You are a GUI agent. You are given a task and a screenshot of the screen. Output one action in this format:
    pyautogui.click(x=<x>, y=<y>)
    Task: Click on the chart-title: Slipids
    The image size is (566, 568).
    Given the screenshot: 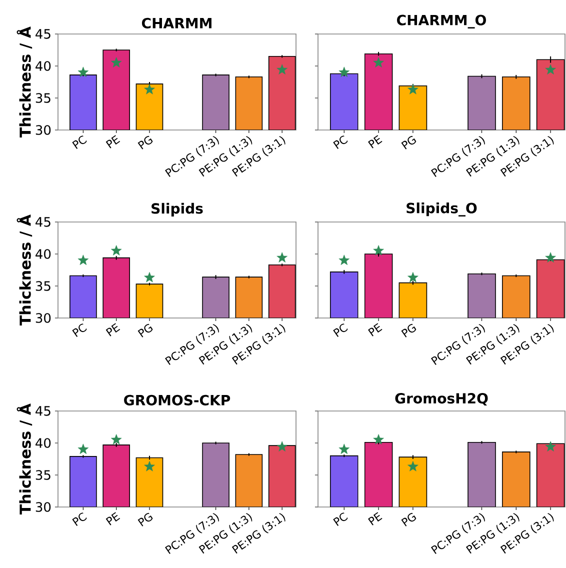 What is the action you would take?
    pyautogui.click(x=177, y=209)
    